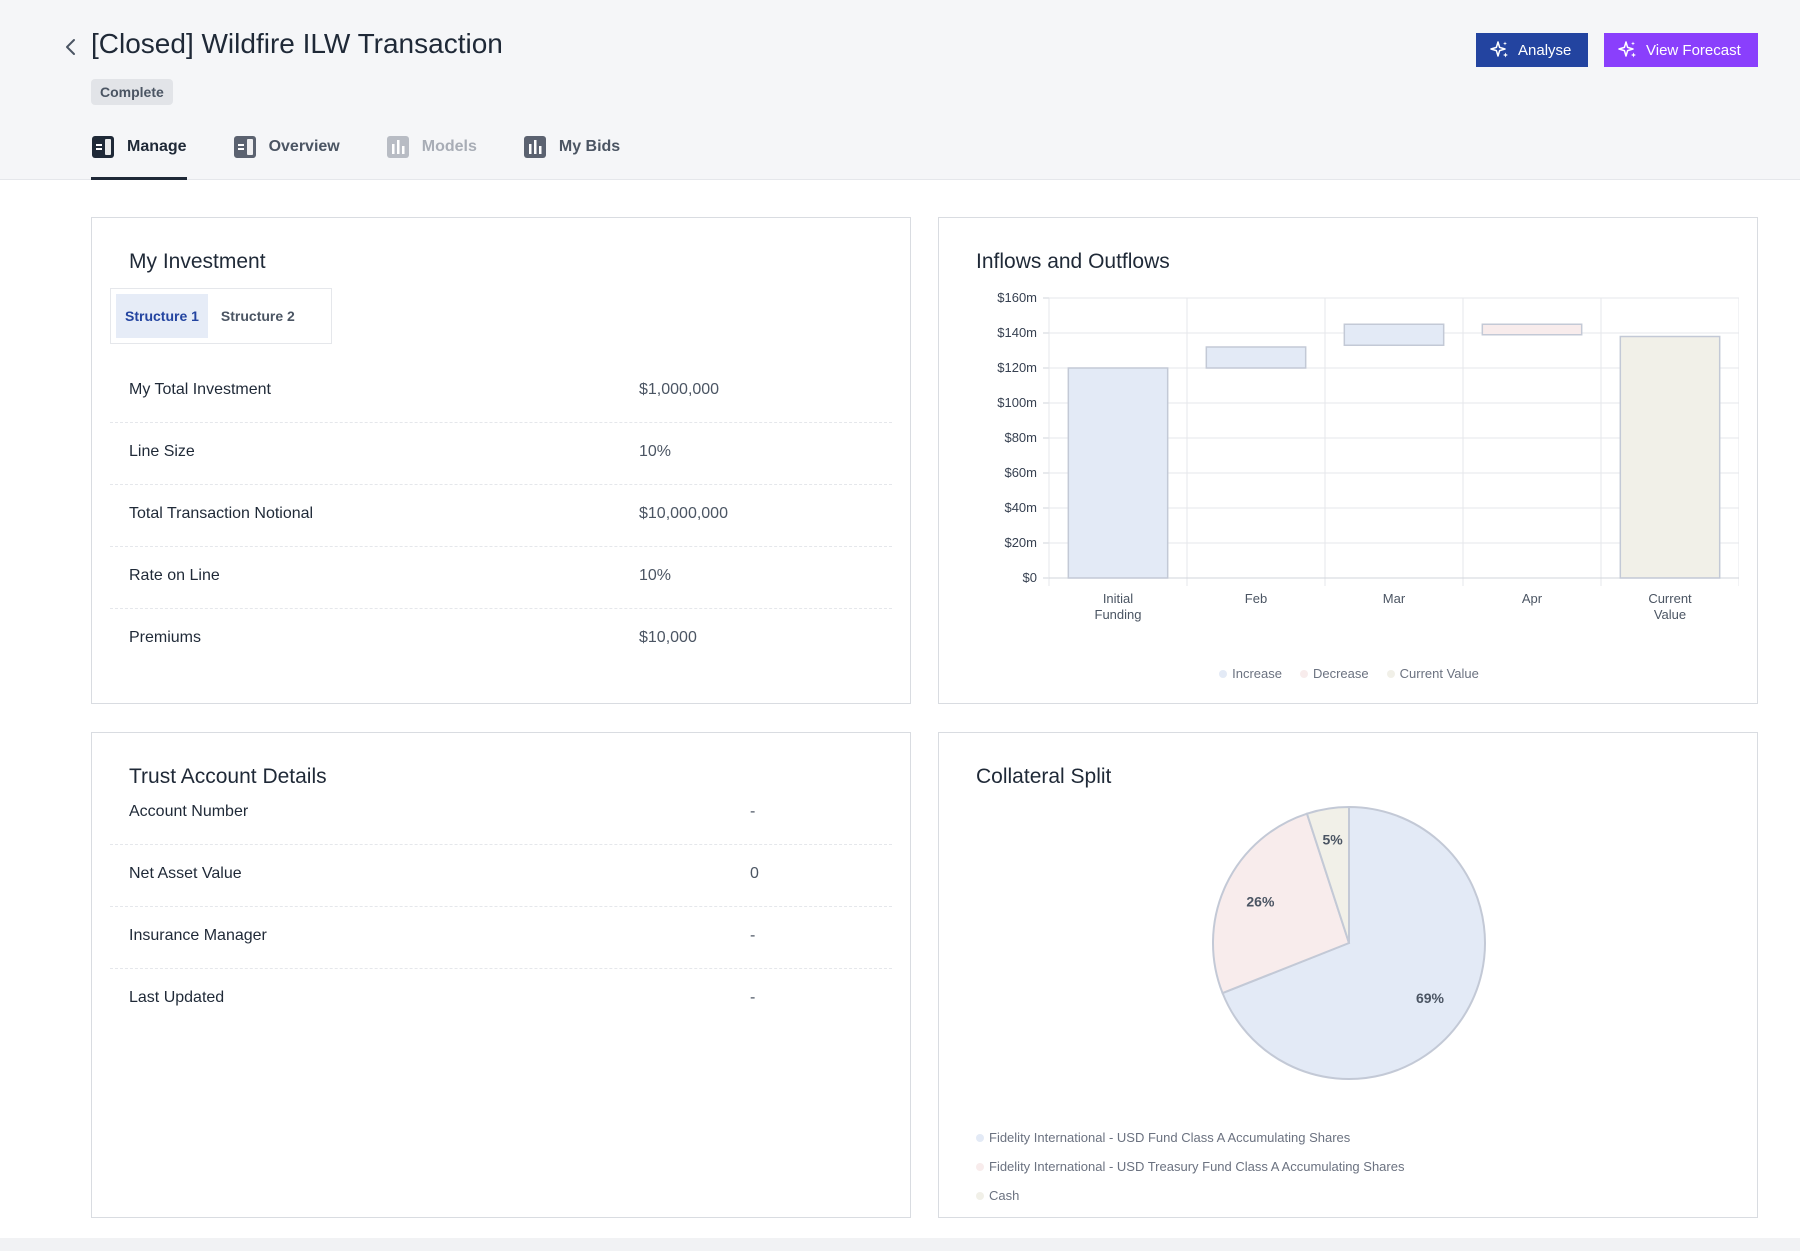 The width and height of the screenshot is (1800, 1251). What do you see at coordinates (501, 938) in the screenshot?
I see `list-item: Insurance Manager -` at bounding box center [501, 938].